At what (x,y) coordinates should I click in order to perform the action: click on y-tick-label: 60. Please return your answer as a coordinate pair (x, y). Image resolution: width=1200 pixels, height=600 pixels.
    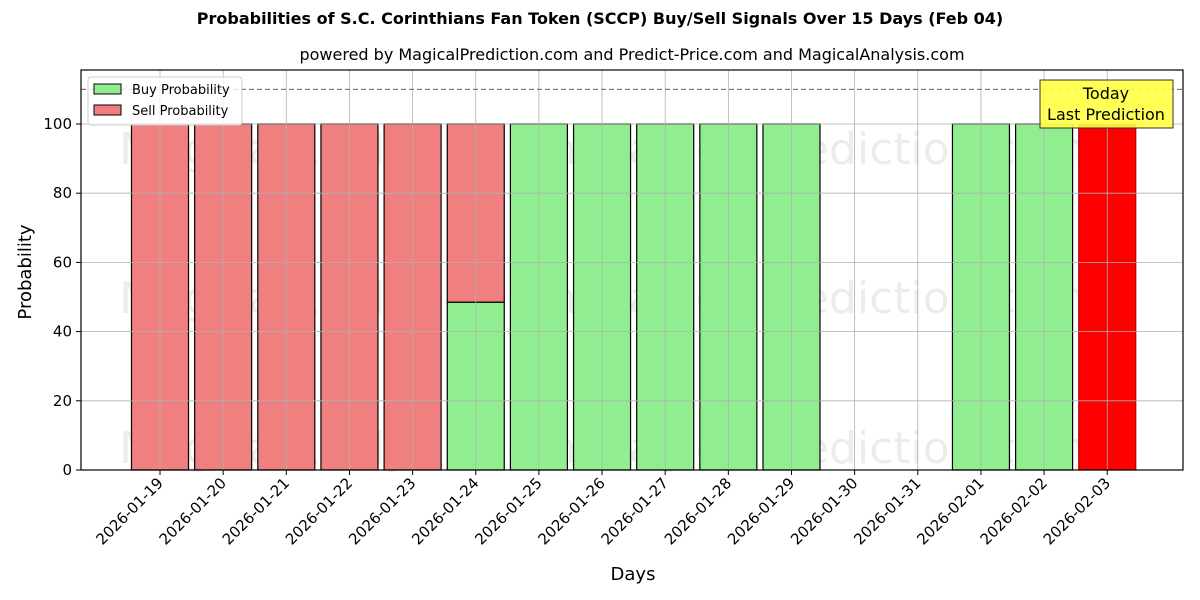
    Looking at the image, I should click on (62, 262).